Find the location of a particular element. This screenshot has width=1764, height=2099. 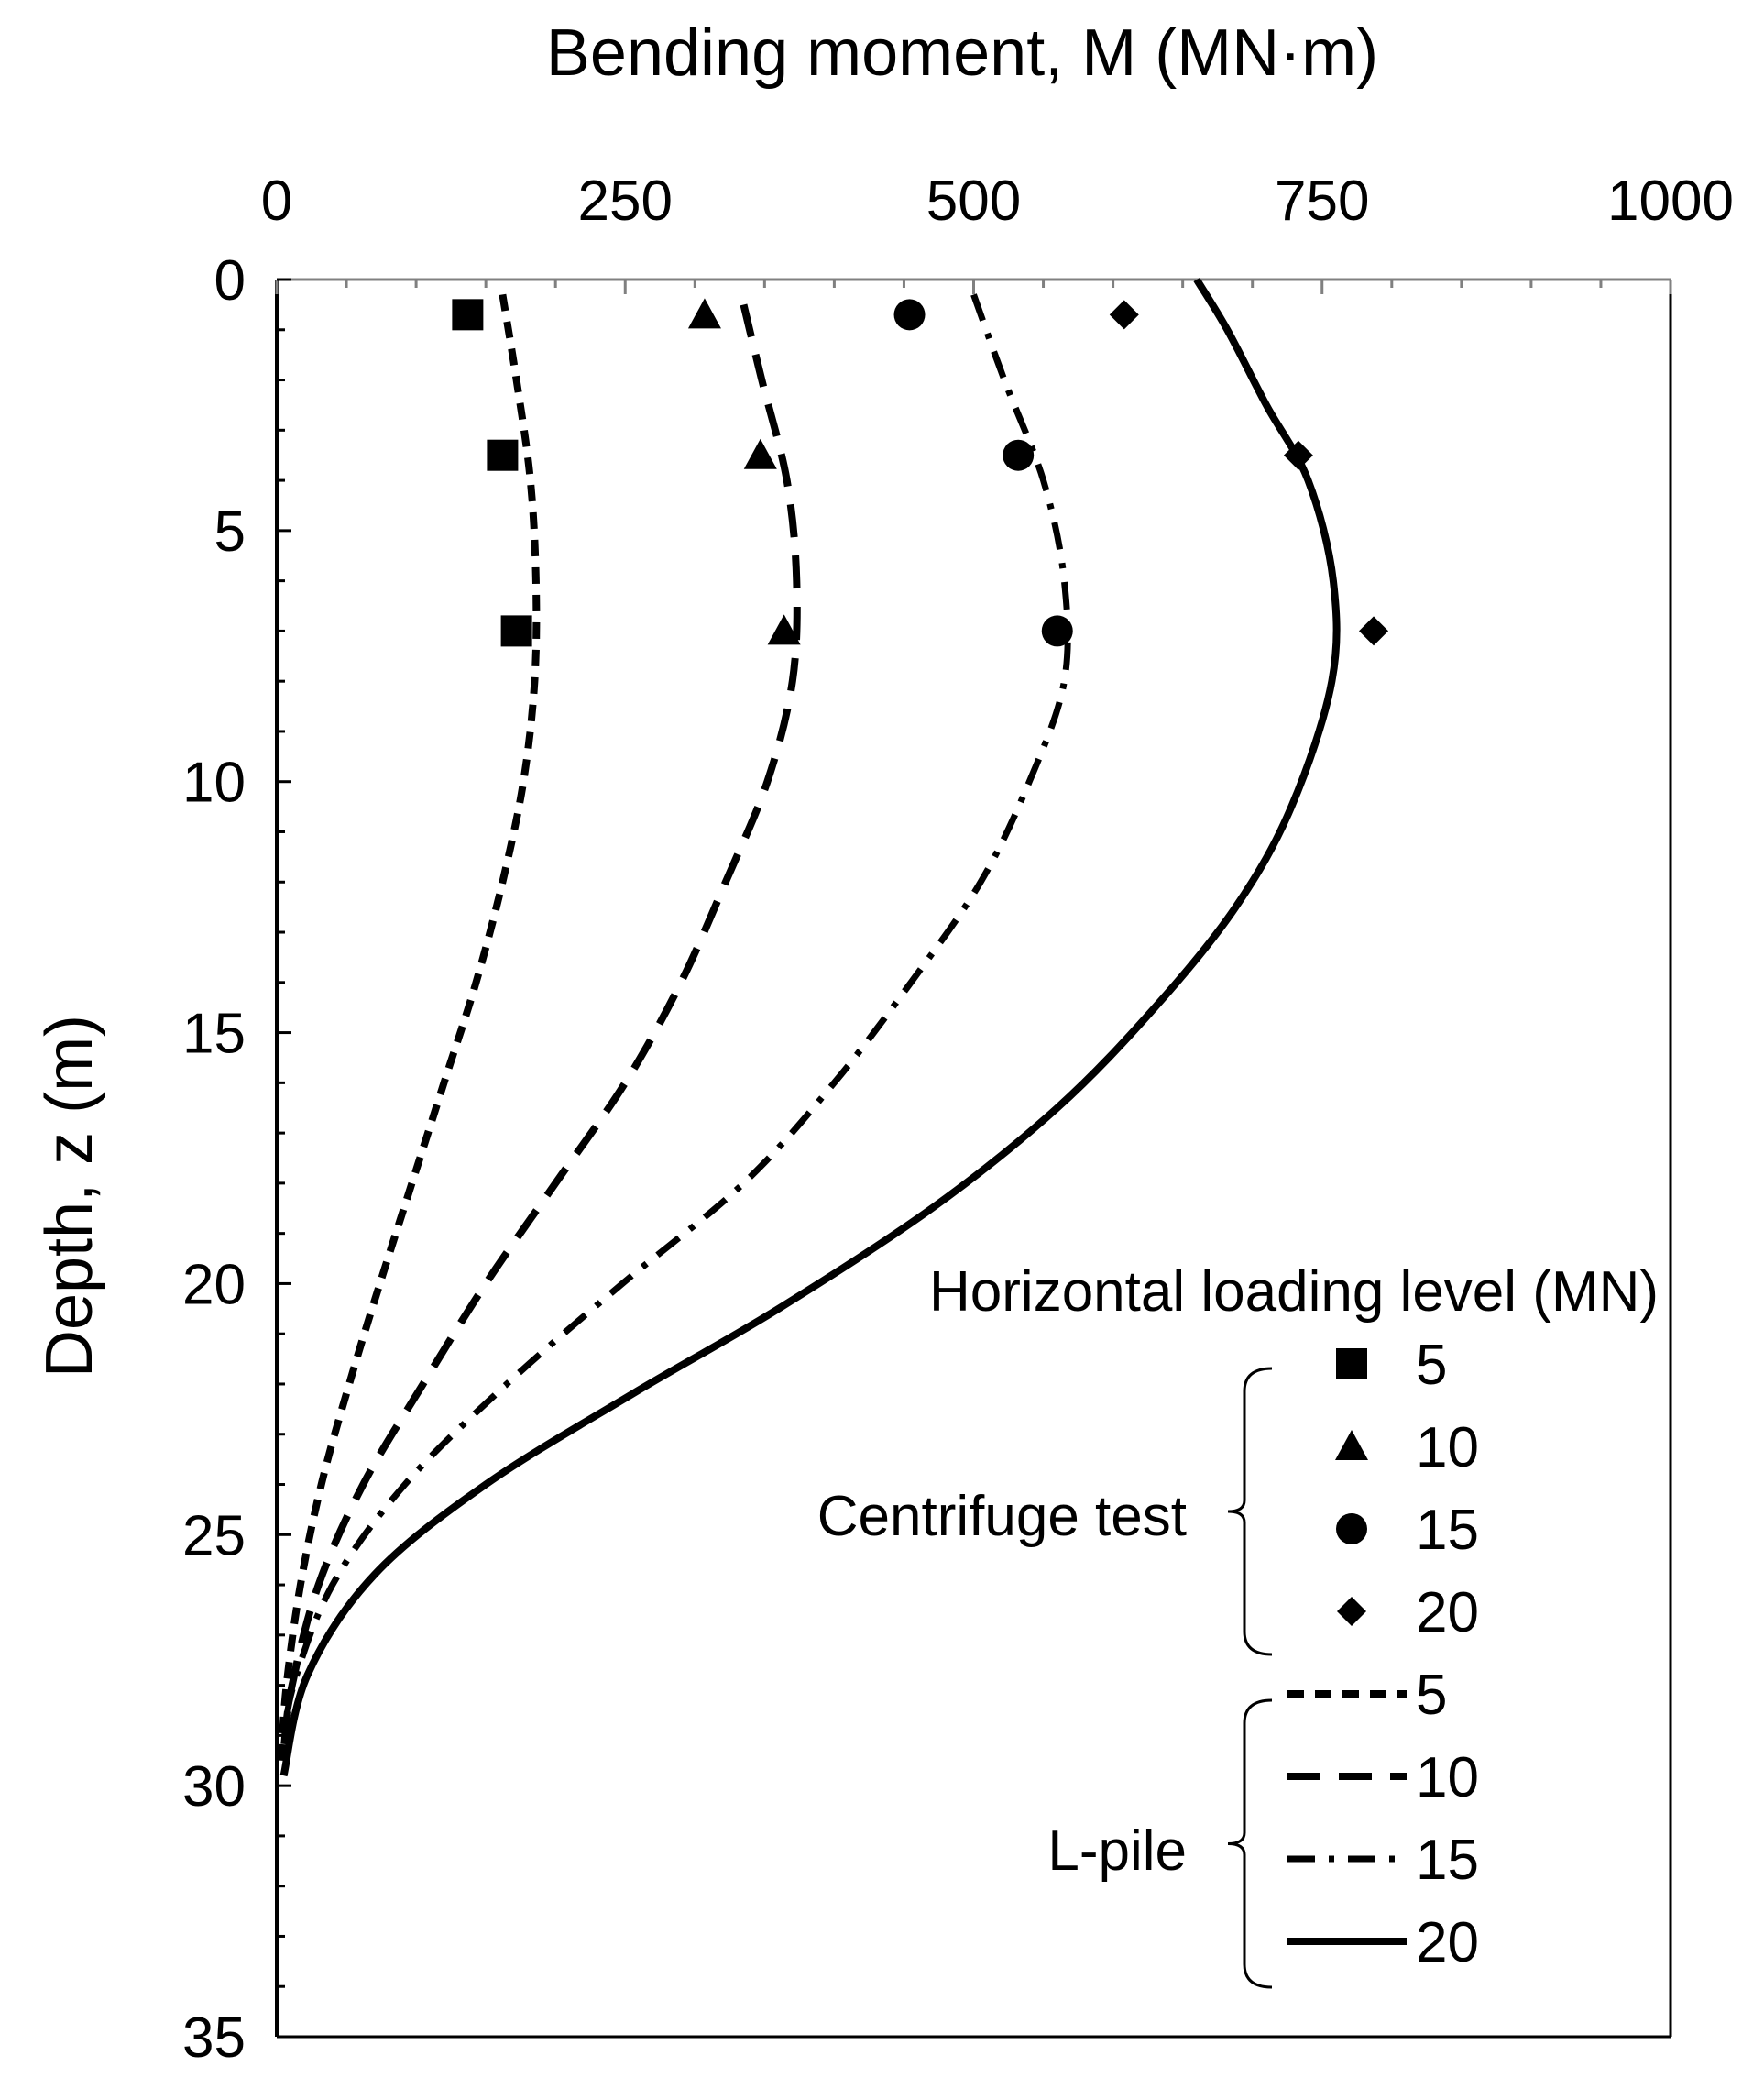

legend-label-lpile-20: 20 is located at coordinates (1447, 1942).